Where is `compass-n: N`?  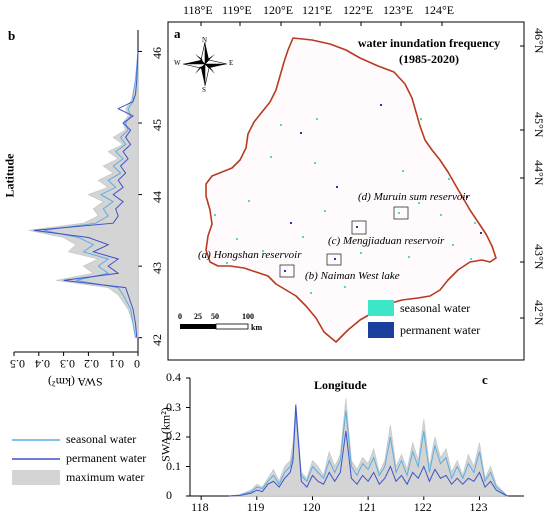
compass-n: N is located at coordinates (205, 40).